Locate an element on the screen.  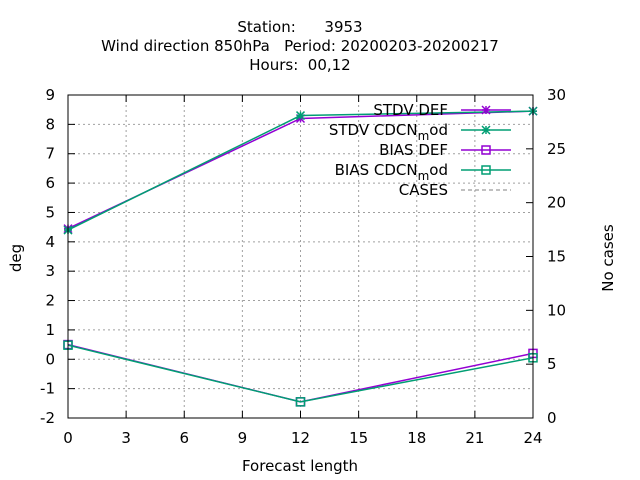
y2-tick-label: 15 is located at coordinates (556, 257).